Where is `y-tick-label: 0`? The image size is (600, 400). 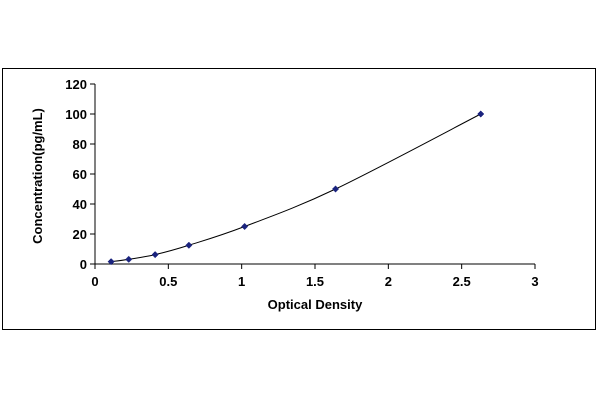
y-tick-label: 0 is located at coordinates (83, 264).